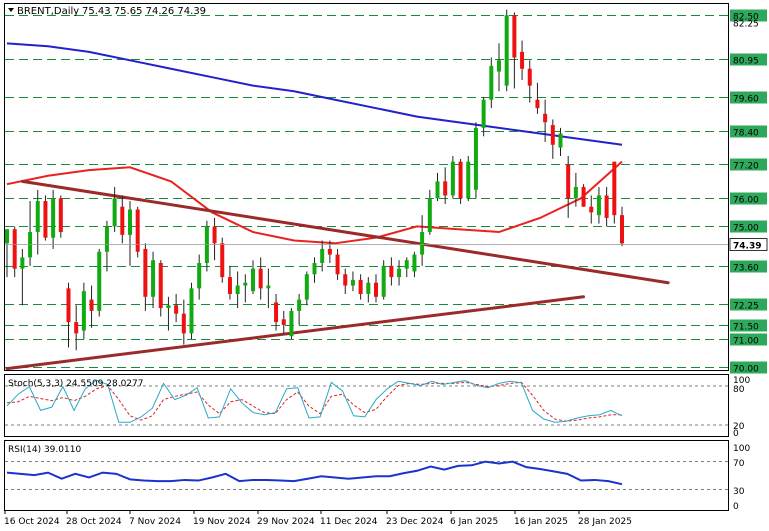 The image size is (769, 531). I want to click on stoch-panel-frame, so click(366, 405).